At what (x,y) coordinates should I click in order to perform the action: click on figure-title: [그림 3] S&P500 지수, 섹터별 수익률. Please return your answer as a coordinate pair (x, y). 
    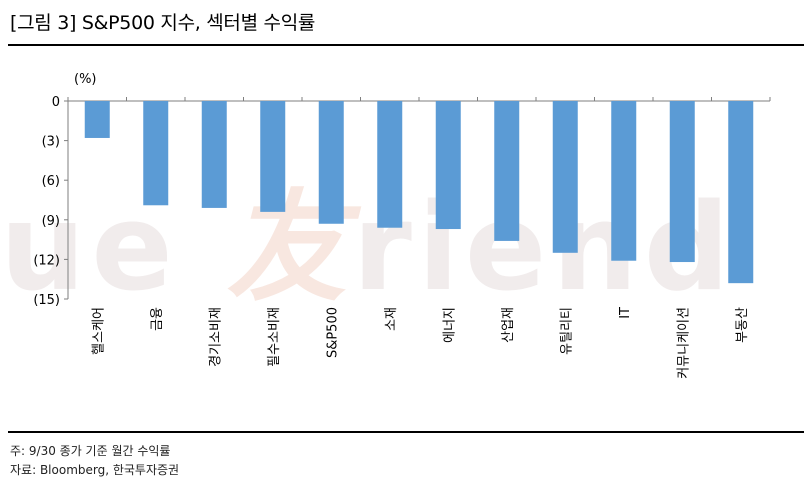
    Looking at the image, I should click on (163, 23).